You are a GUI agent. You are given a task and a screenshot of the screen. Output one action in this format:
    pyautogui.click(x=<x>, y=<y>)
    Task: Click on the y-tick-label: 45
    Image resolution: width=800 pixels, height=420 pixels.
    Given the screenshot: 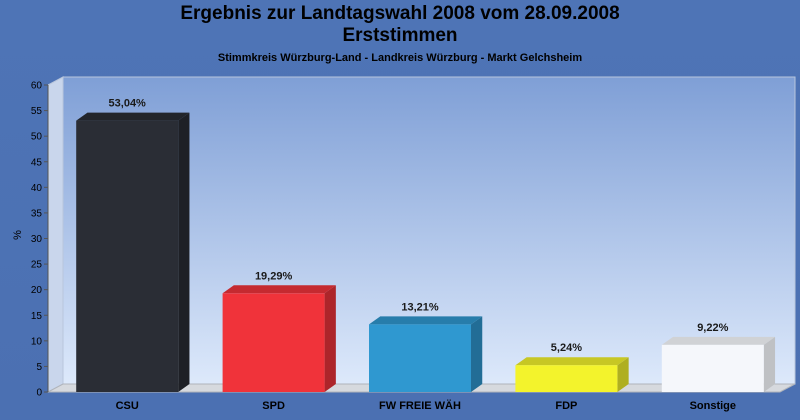 What is the action you would take?
    pyautogui.click(x=37, y=162)
    